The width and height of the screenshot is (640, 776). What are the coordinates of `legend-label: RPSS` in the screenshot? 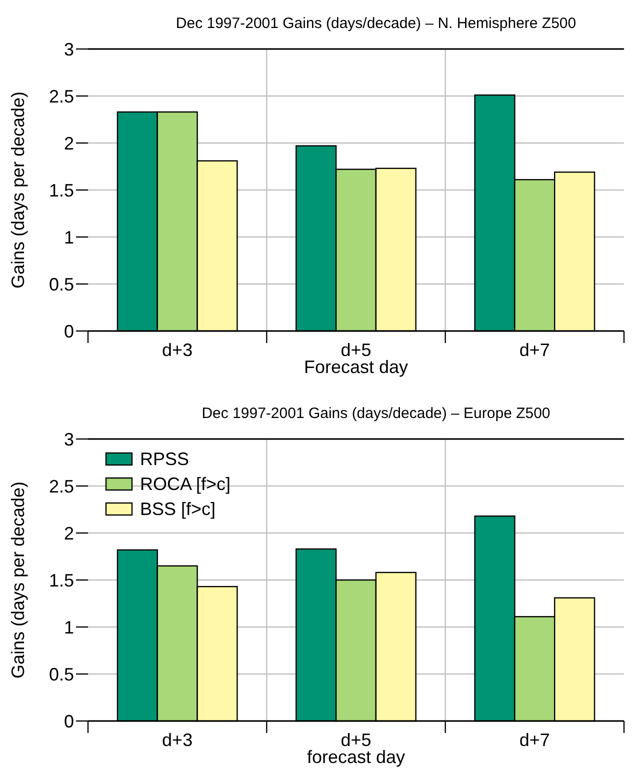 It's located at (165, 459).